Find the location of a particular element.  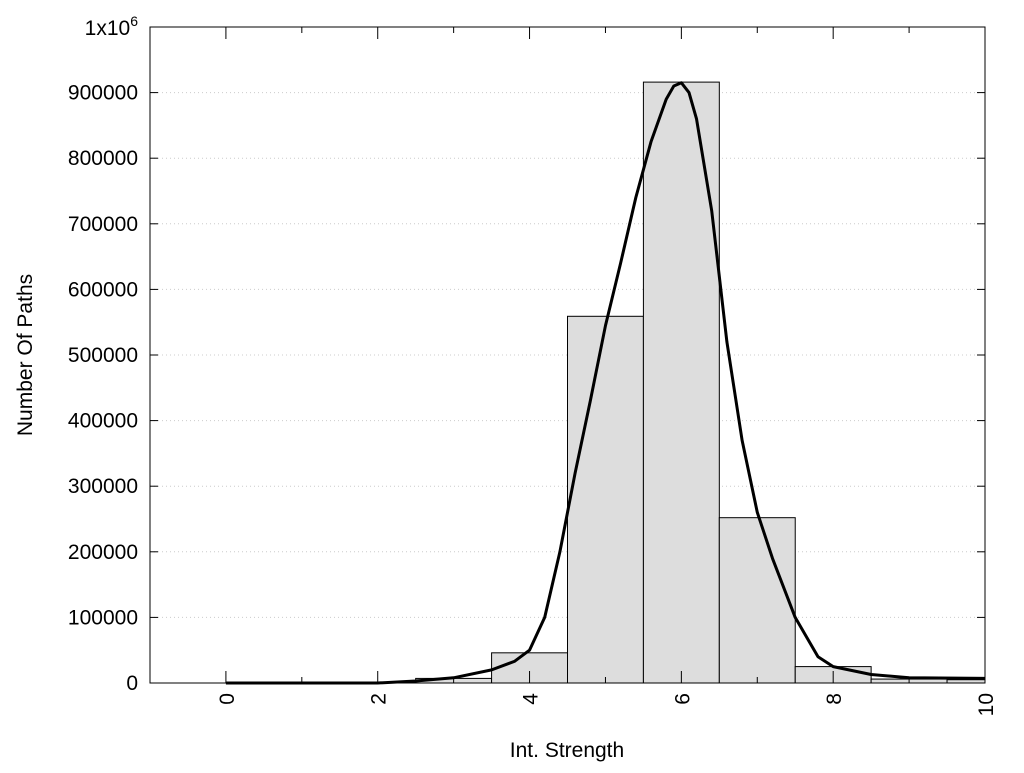

x-tick-label: 4 is located at coordinates (531, 699).